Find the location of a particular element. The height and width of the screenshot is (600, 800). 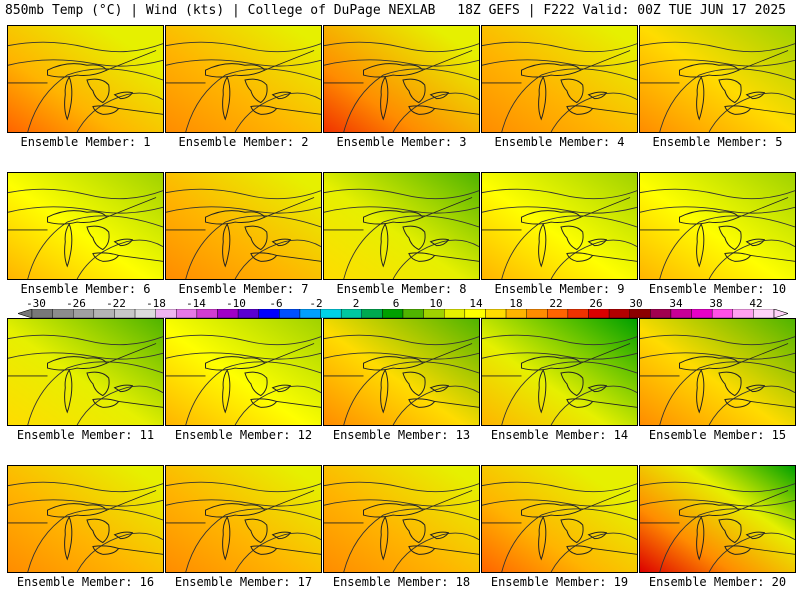

panel-label: Ensemble Member: 20 is located at coordinates (717, 582).